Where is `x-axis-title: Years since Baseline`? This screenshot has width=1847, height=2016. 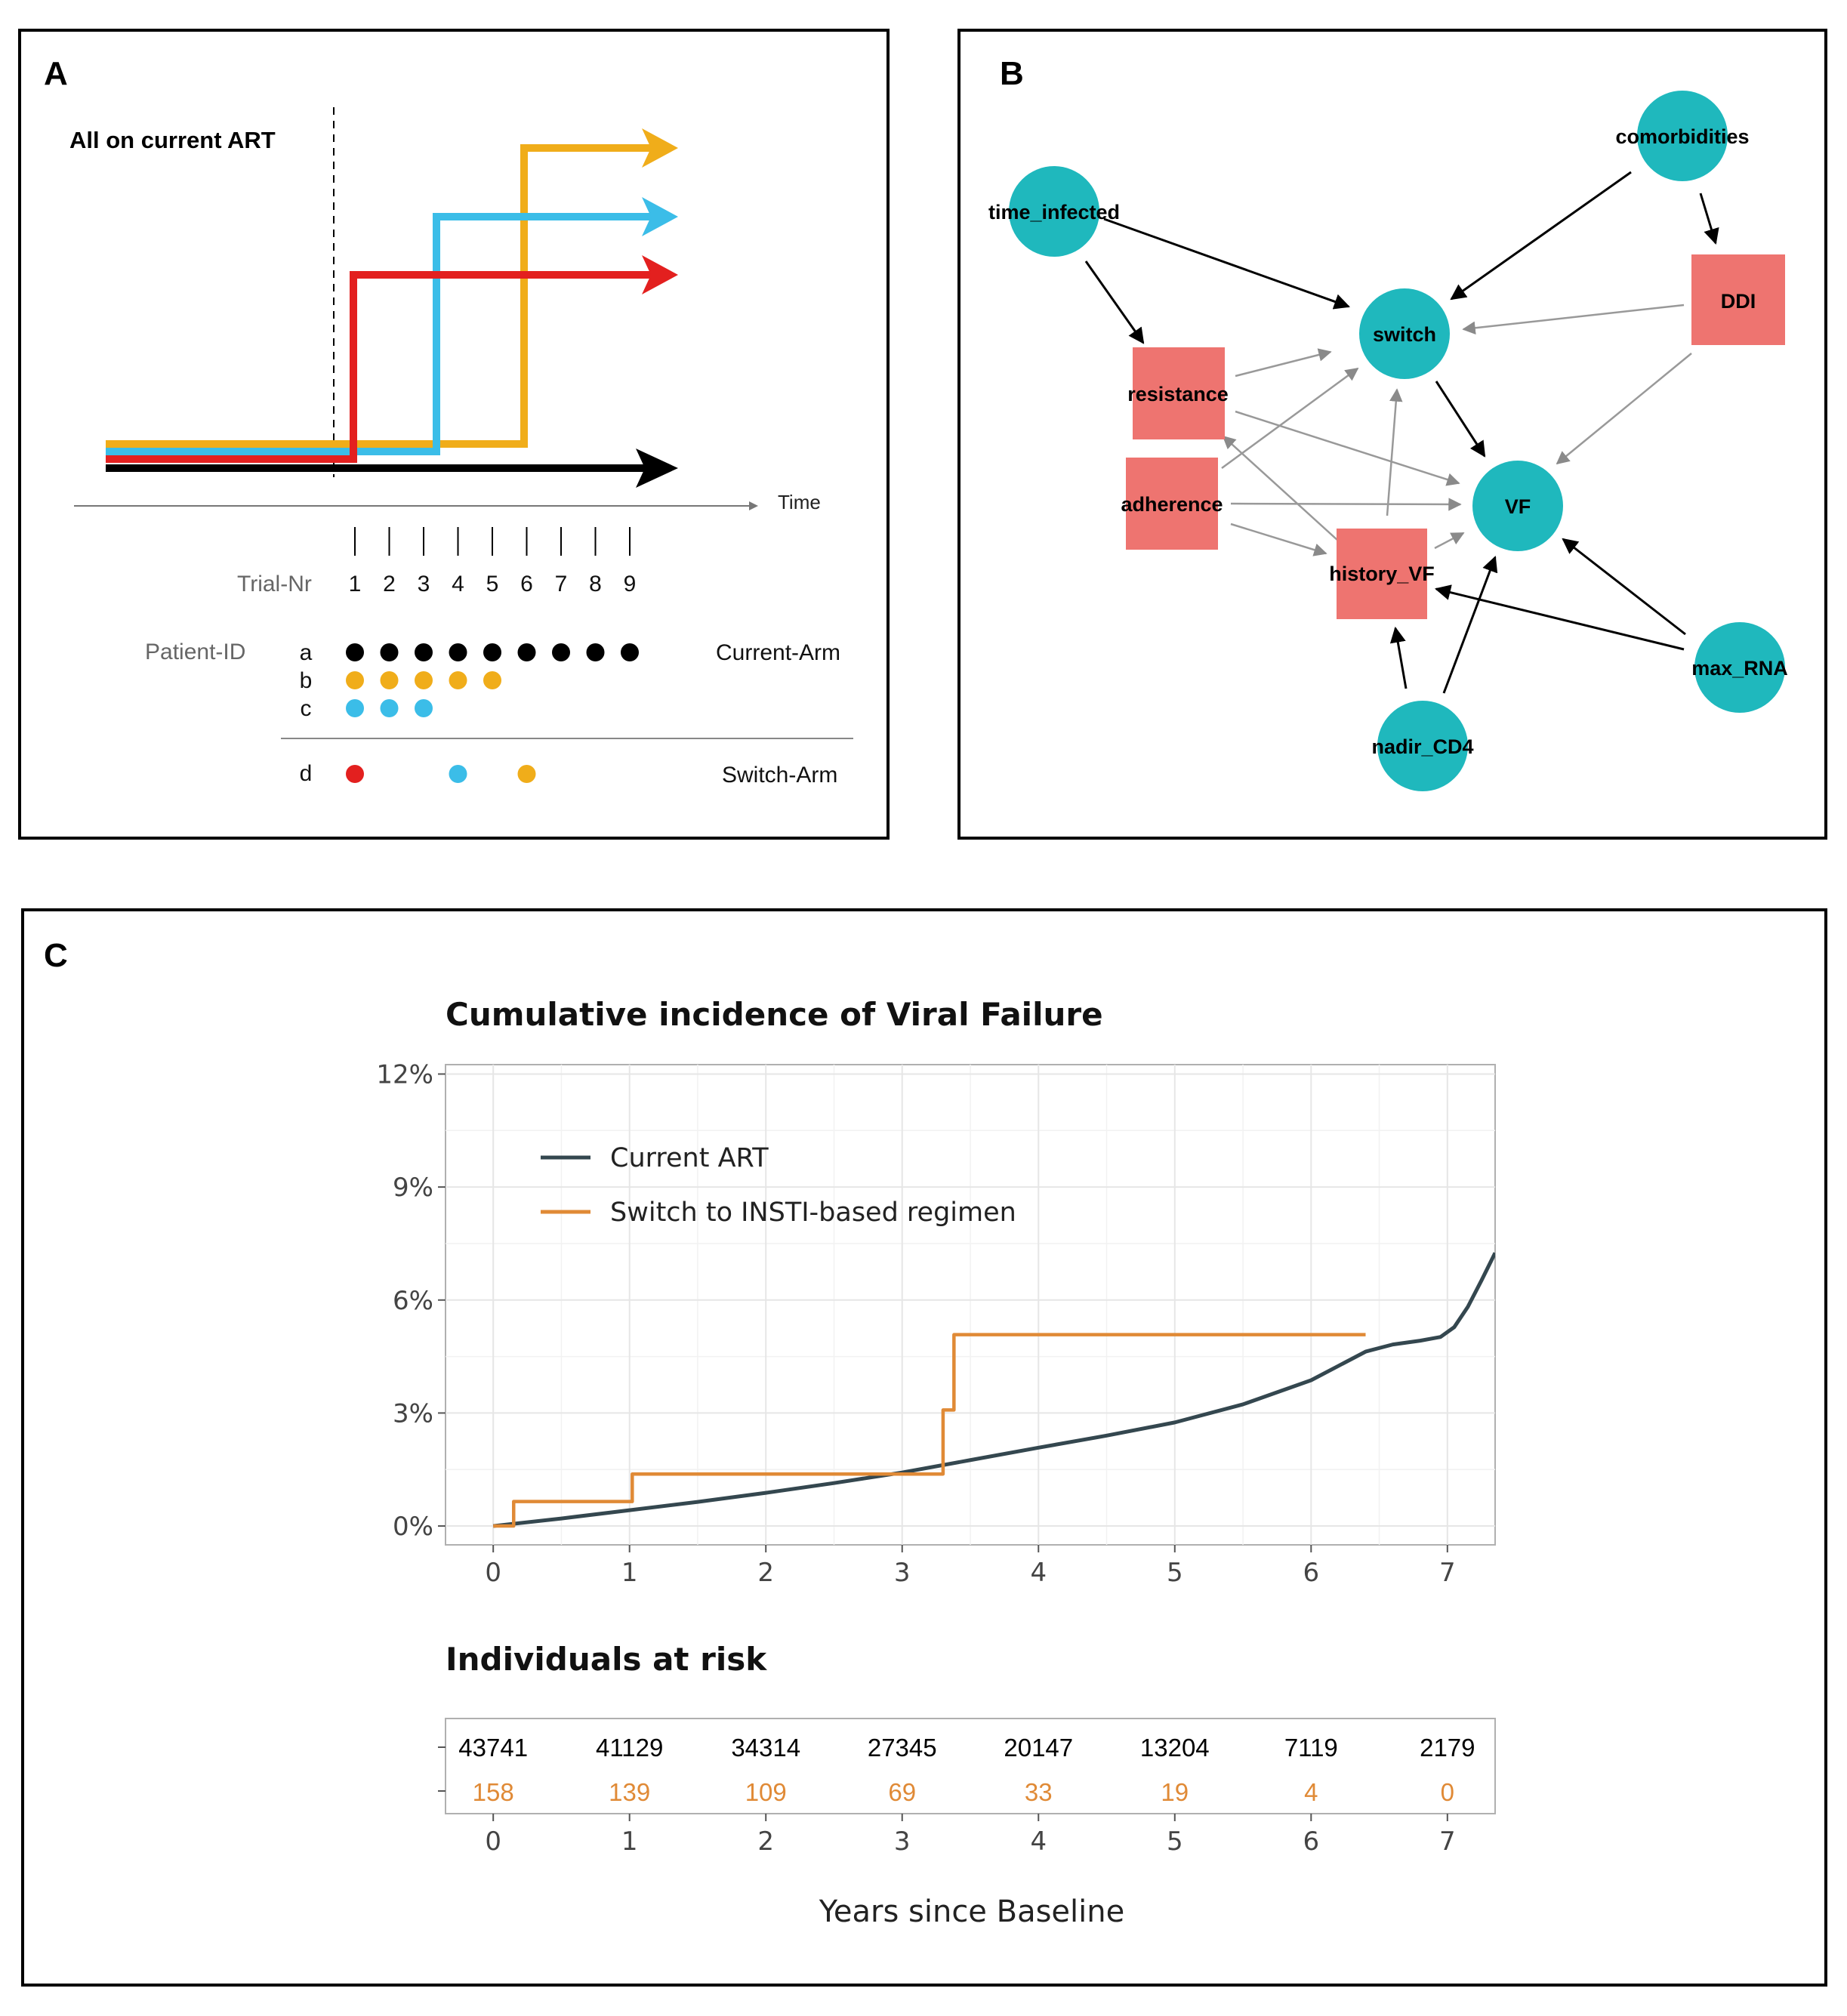 x-axis-title: Years since Baseline is located at coordinates (971, 1911).